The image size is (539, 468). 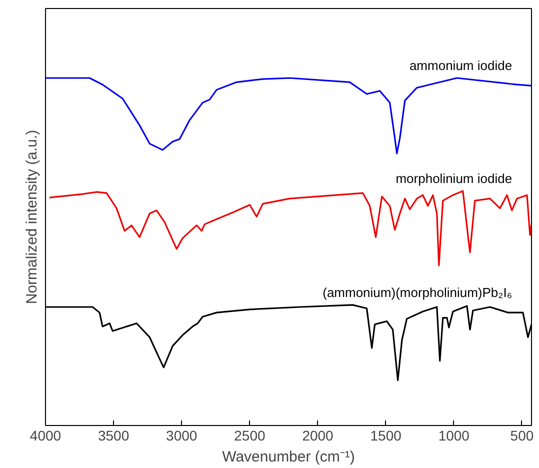 I want to click on x-axis-title: Wavenumber (cm⁻¹), so click(x=288, y=457).